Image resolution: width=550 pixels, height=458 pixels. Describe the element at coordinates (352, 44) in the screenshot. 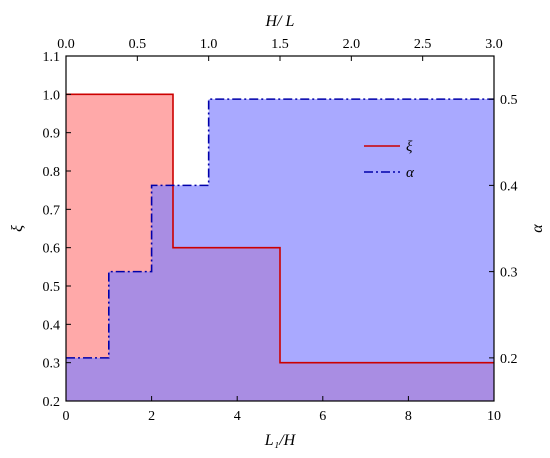

I see `x2-tick-label: 2.0` at that location.